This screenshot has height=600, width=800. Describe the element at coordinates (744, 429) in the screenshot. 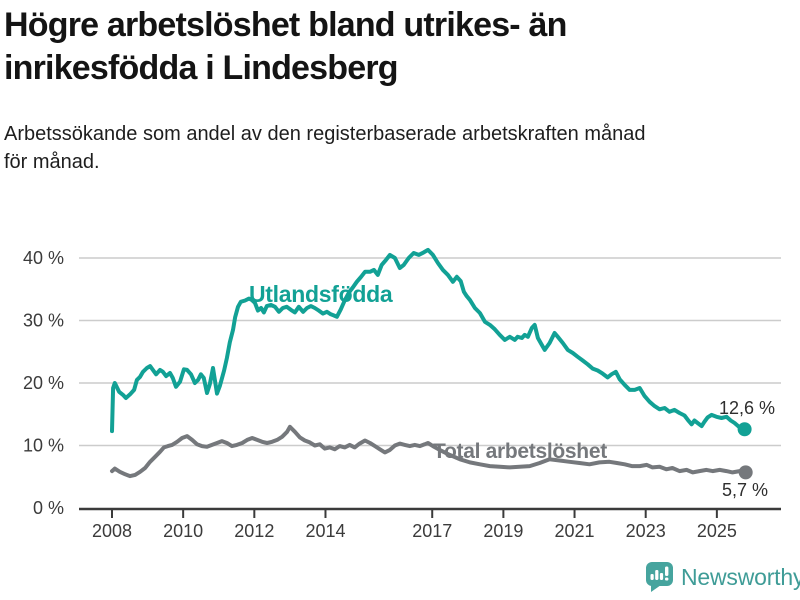

I see `line-utlandsfodda-end-dot` at that location.